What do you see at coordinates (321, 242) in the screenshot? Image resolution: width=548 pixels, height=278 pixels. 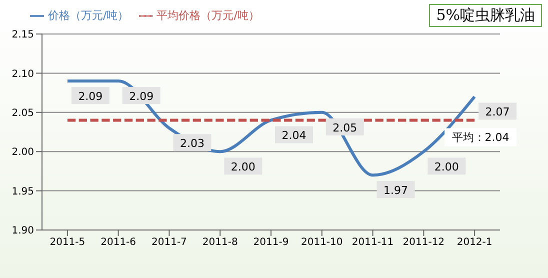 I see `x-tick-label: 2011-10` at bounding box center [321, 242].